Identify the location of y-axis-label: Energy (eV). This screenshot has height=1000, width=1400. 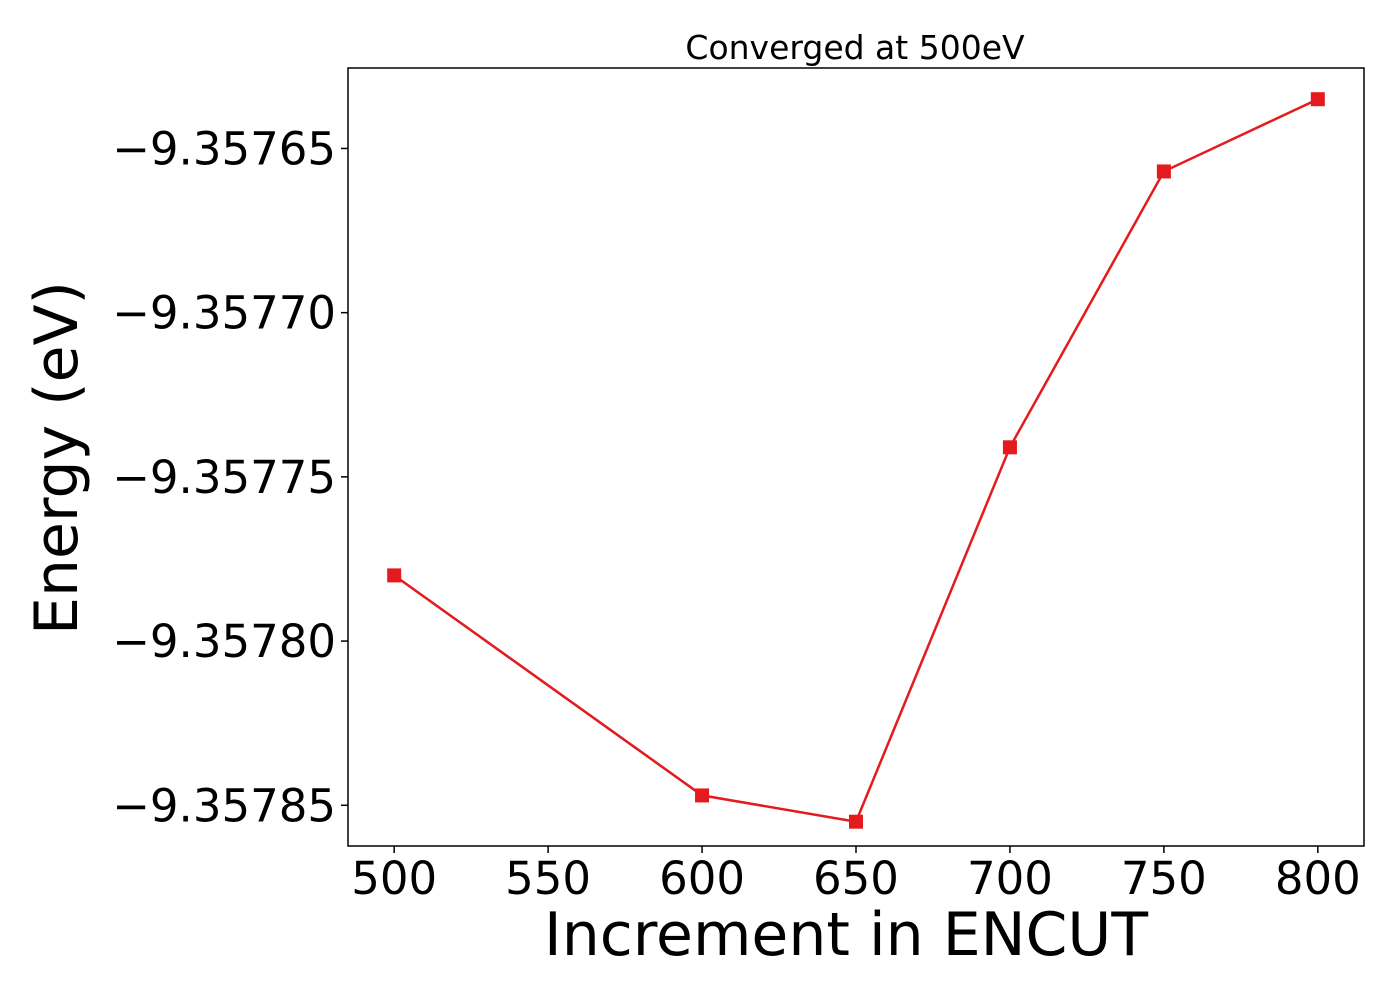
(57, 458).